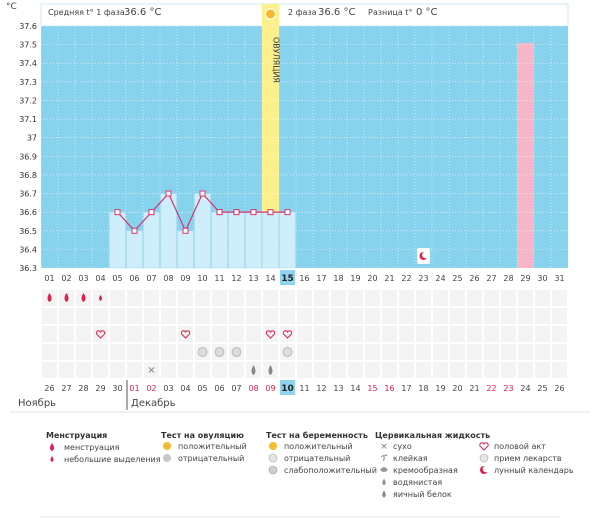  I want to click on legend-medication: прием лекарств, so click(528, 458).